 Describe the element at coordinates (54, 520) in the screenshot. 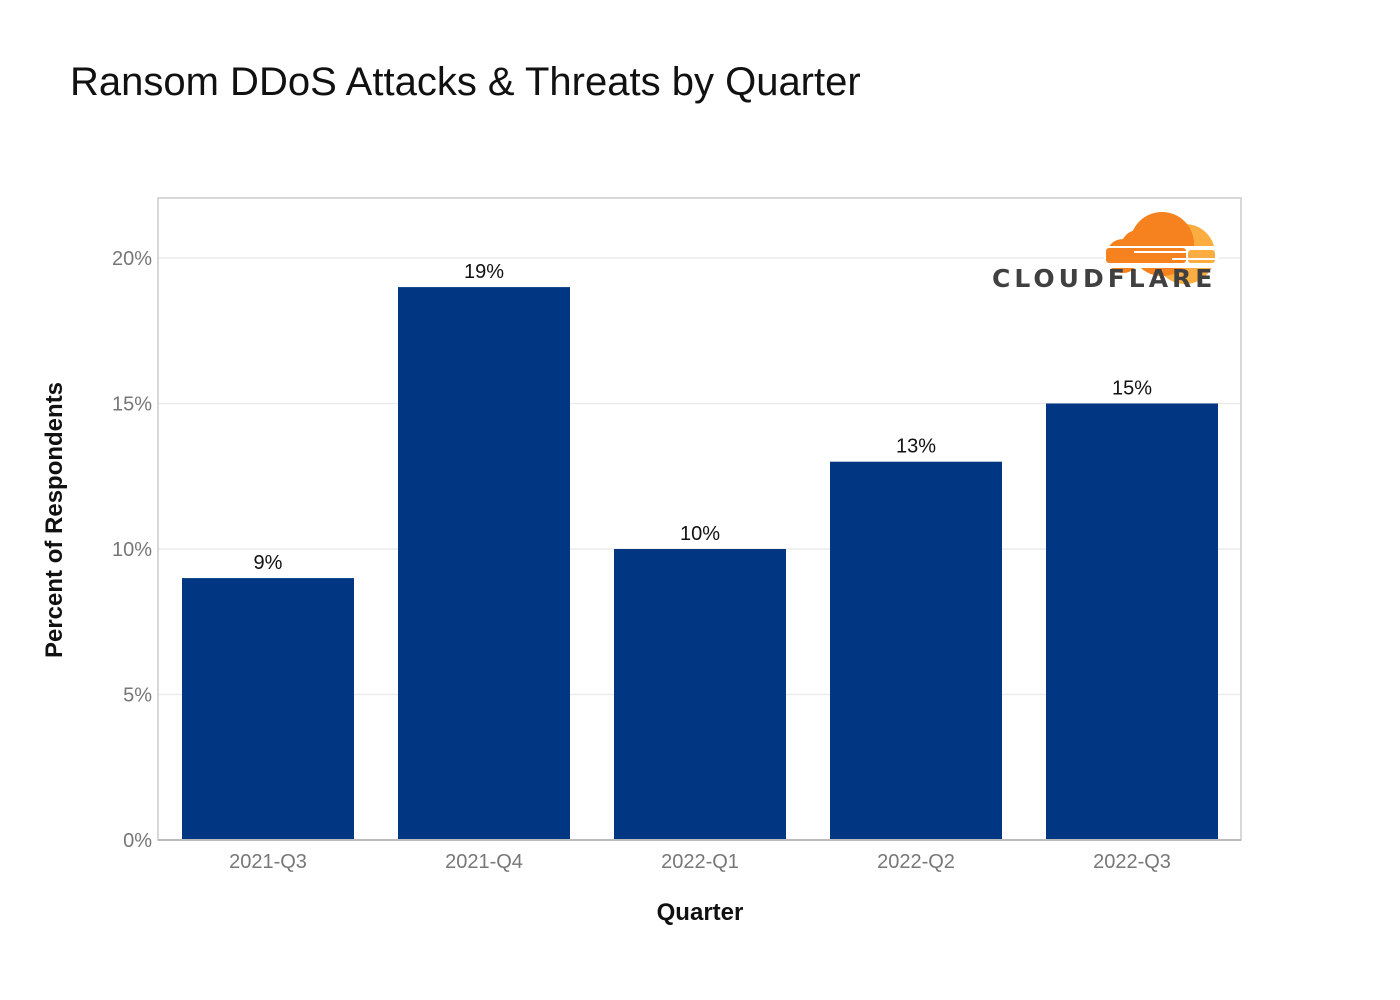

I see `y-axis-title: Percent of Respondents` at that location.